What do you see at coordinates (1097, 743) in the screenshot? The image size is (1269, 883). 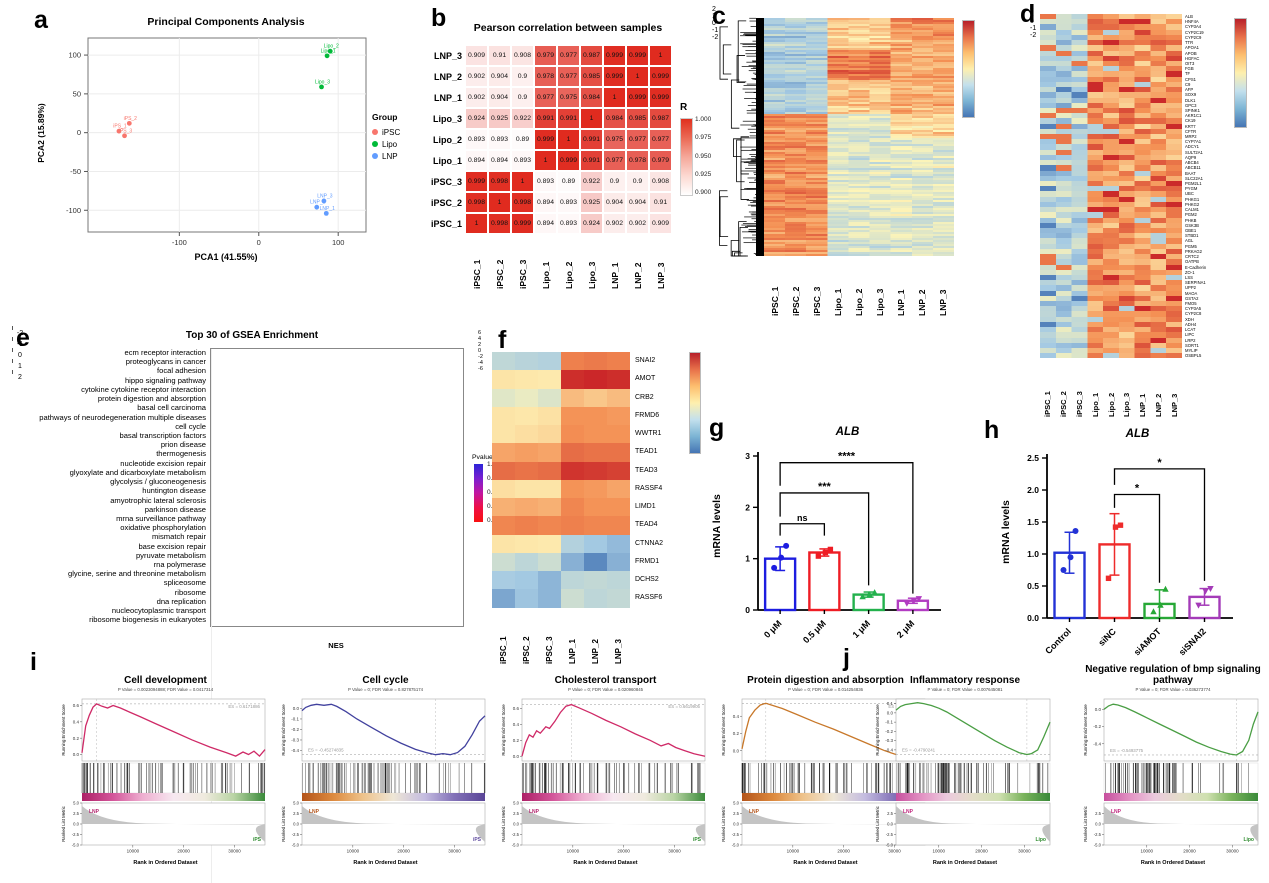 I see `svg-text: -0.4` at bounding box center [1097, 743].